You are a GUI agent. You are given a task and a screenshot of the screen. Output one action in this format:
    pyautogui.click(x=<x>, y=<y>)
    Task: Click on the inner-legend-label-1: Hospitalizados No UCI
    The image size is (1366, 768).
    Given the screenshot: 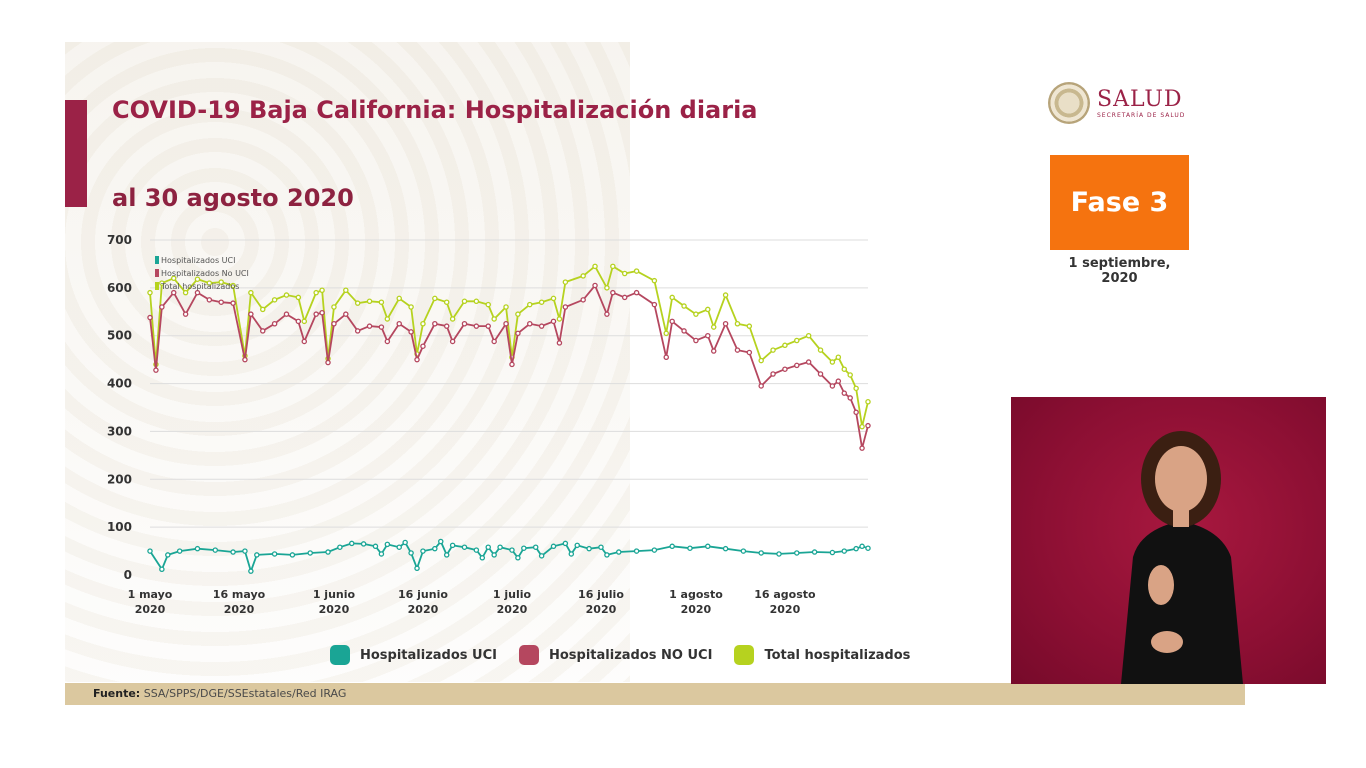 What is the action you would take?
    pyautogui.click(x=205, y=273)
    